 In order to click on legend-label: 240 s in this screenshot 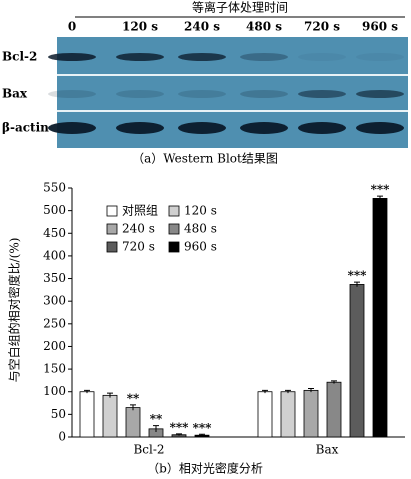, I will do `click(138, 229)`.